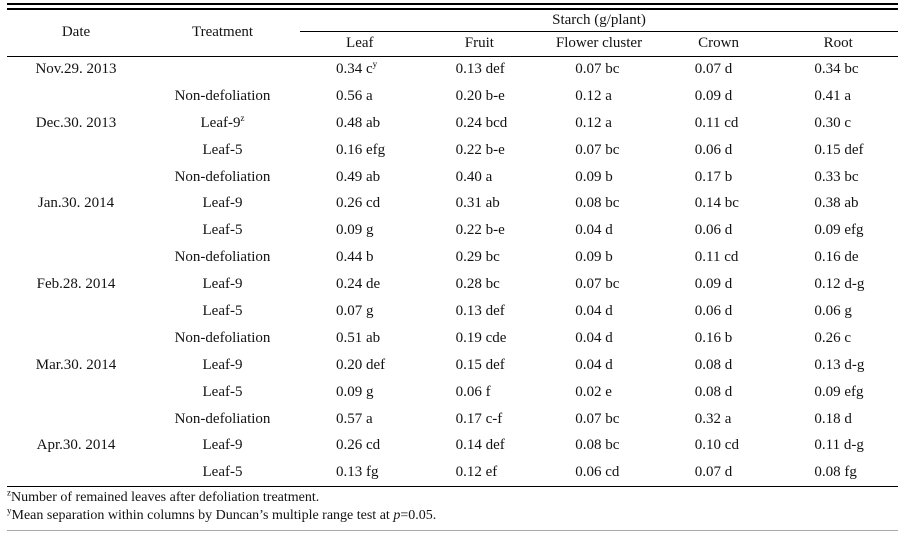 The height and width of the screenshot is (539, 908). I want to click on value-cell-crown: 0.06 d, so click(719, 150).